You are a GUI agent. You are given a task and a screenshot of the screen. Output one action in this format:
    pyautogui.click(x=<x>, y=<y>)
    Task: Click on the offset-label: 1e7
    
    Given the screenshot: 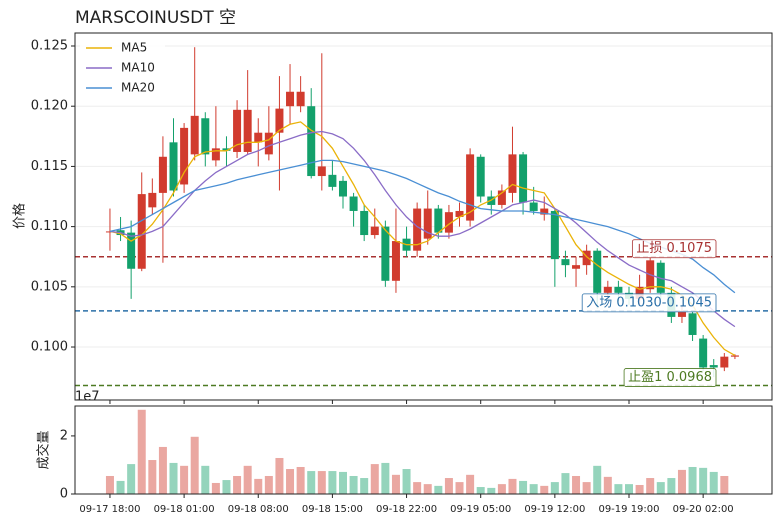 What is the action you would take?
    pyautogui.click(x=87, y=397)
    